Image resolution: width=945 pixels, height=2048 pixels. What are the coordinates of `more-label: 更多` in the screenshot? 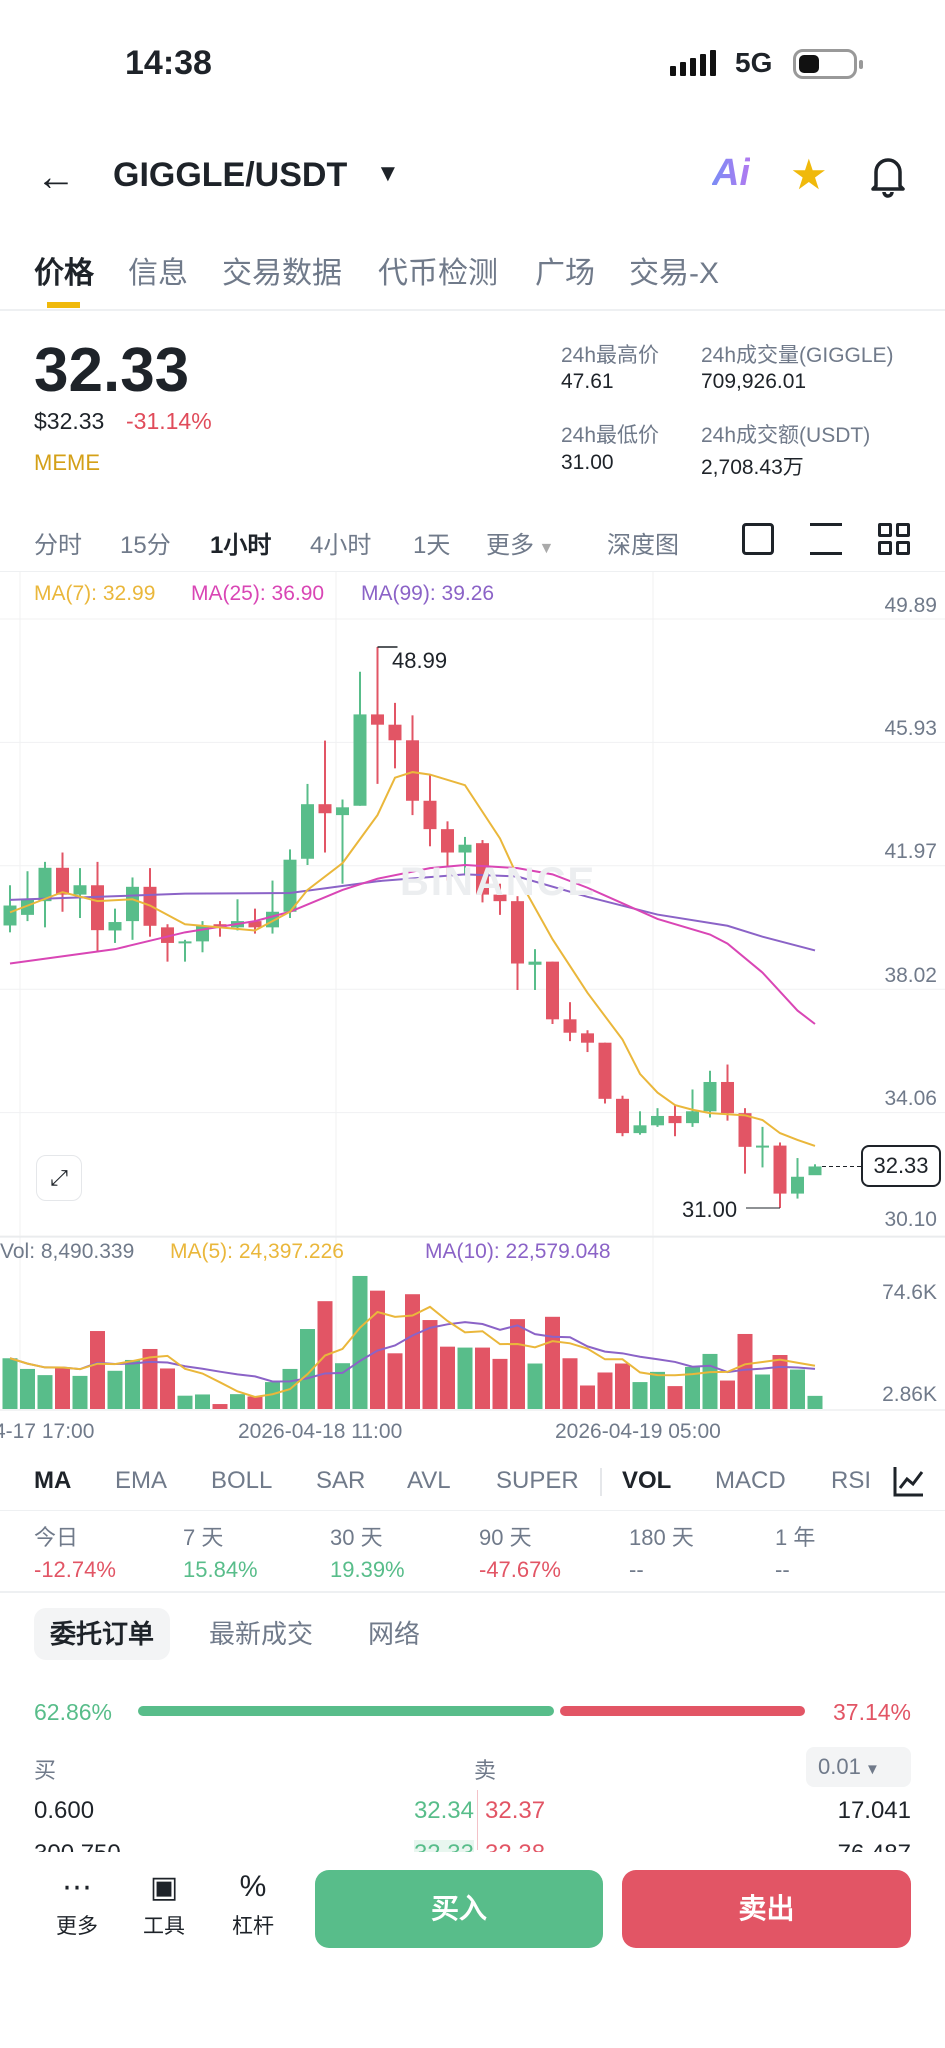 It's located at (510, 545).